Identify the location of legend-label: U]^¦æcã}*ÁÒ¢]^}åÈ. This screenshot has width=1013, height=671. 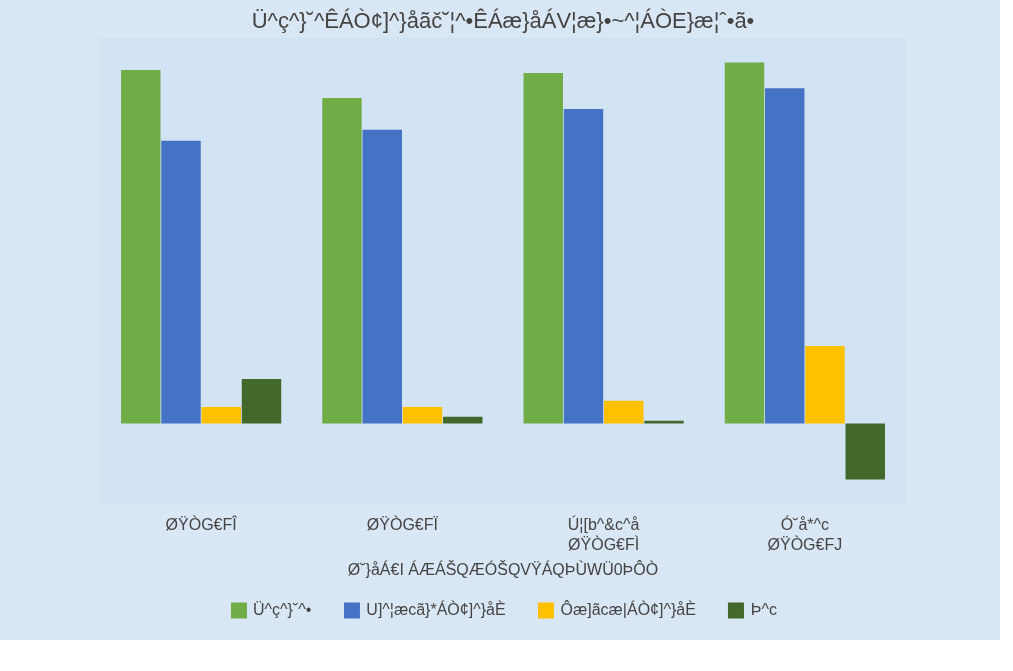
(436, 610).